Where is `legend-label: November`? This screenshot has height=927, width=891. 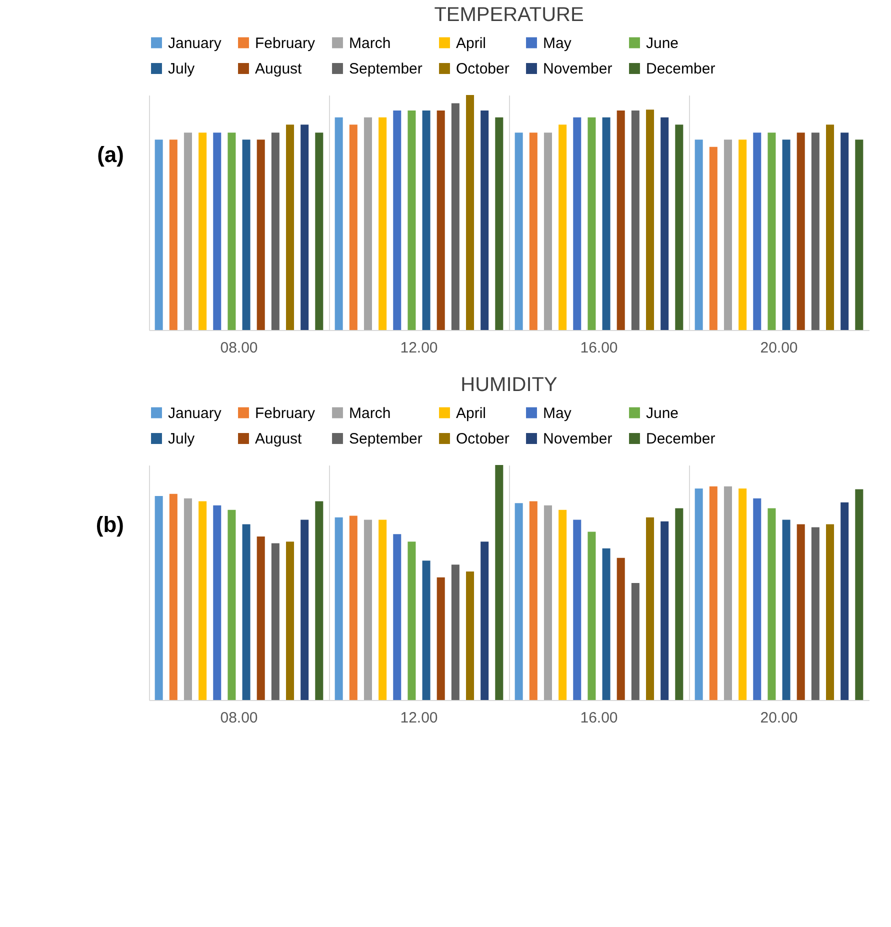
legend-label: November is located at coordinates (577, 69).